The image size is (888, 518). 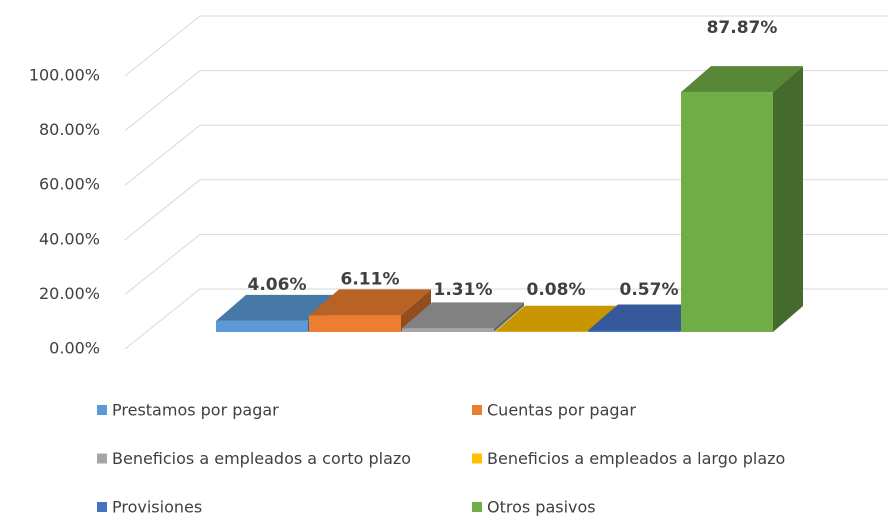 What do you see at coordinates (64, 75) in the screenshot?
I see `y-tick-label: 100.00%` at bounding box center [64, 75].